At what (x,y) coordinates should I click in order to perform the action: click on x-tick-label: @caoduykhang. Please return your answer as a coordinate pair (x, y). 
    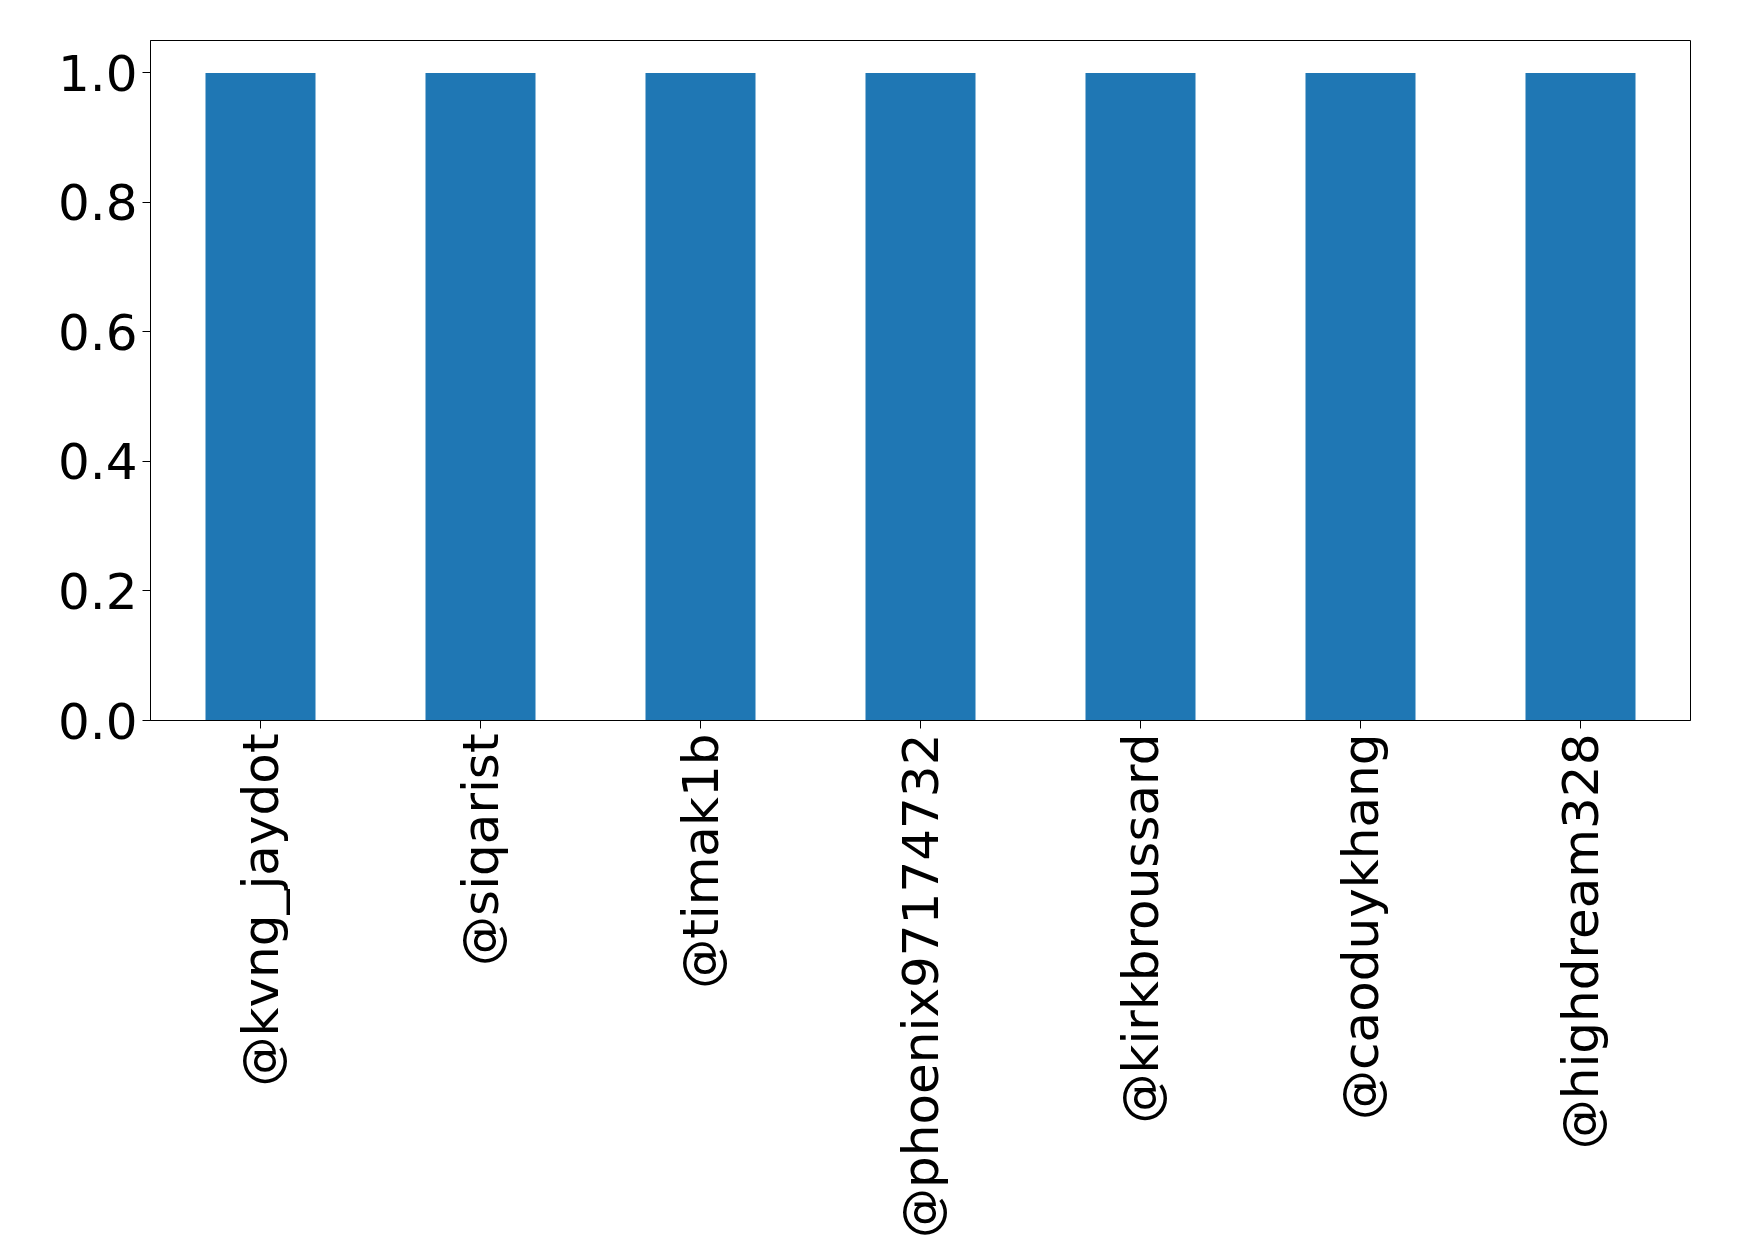
    Looking at the image, I should click on (1360, 926).